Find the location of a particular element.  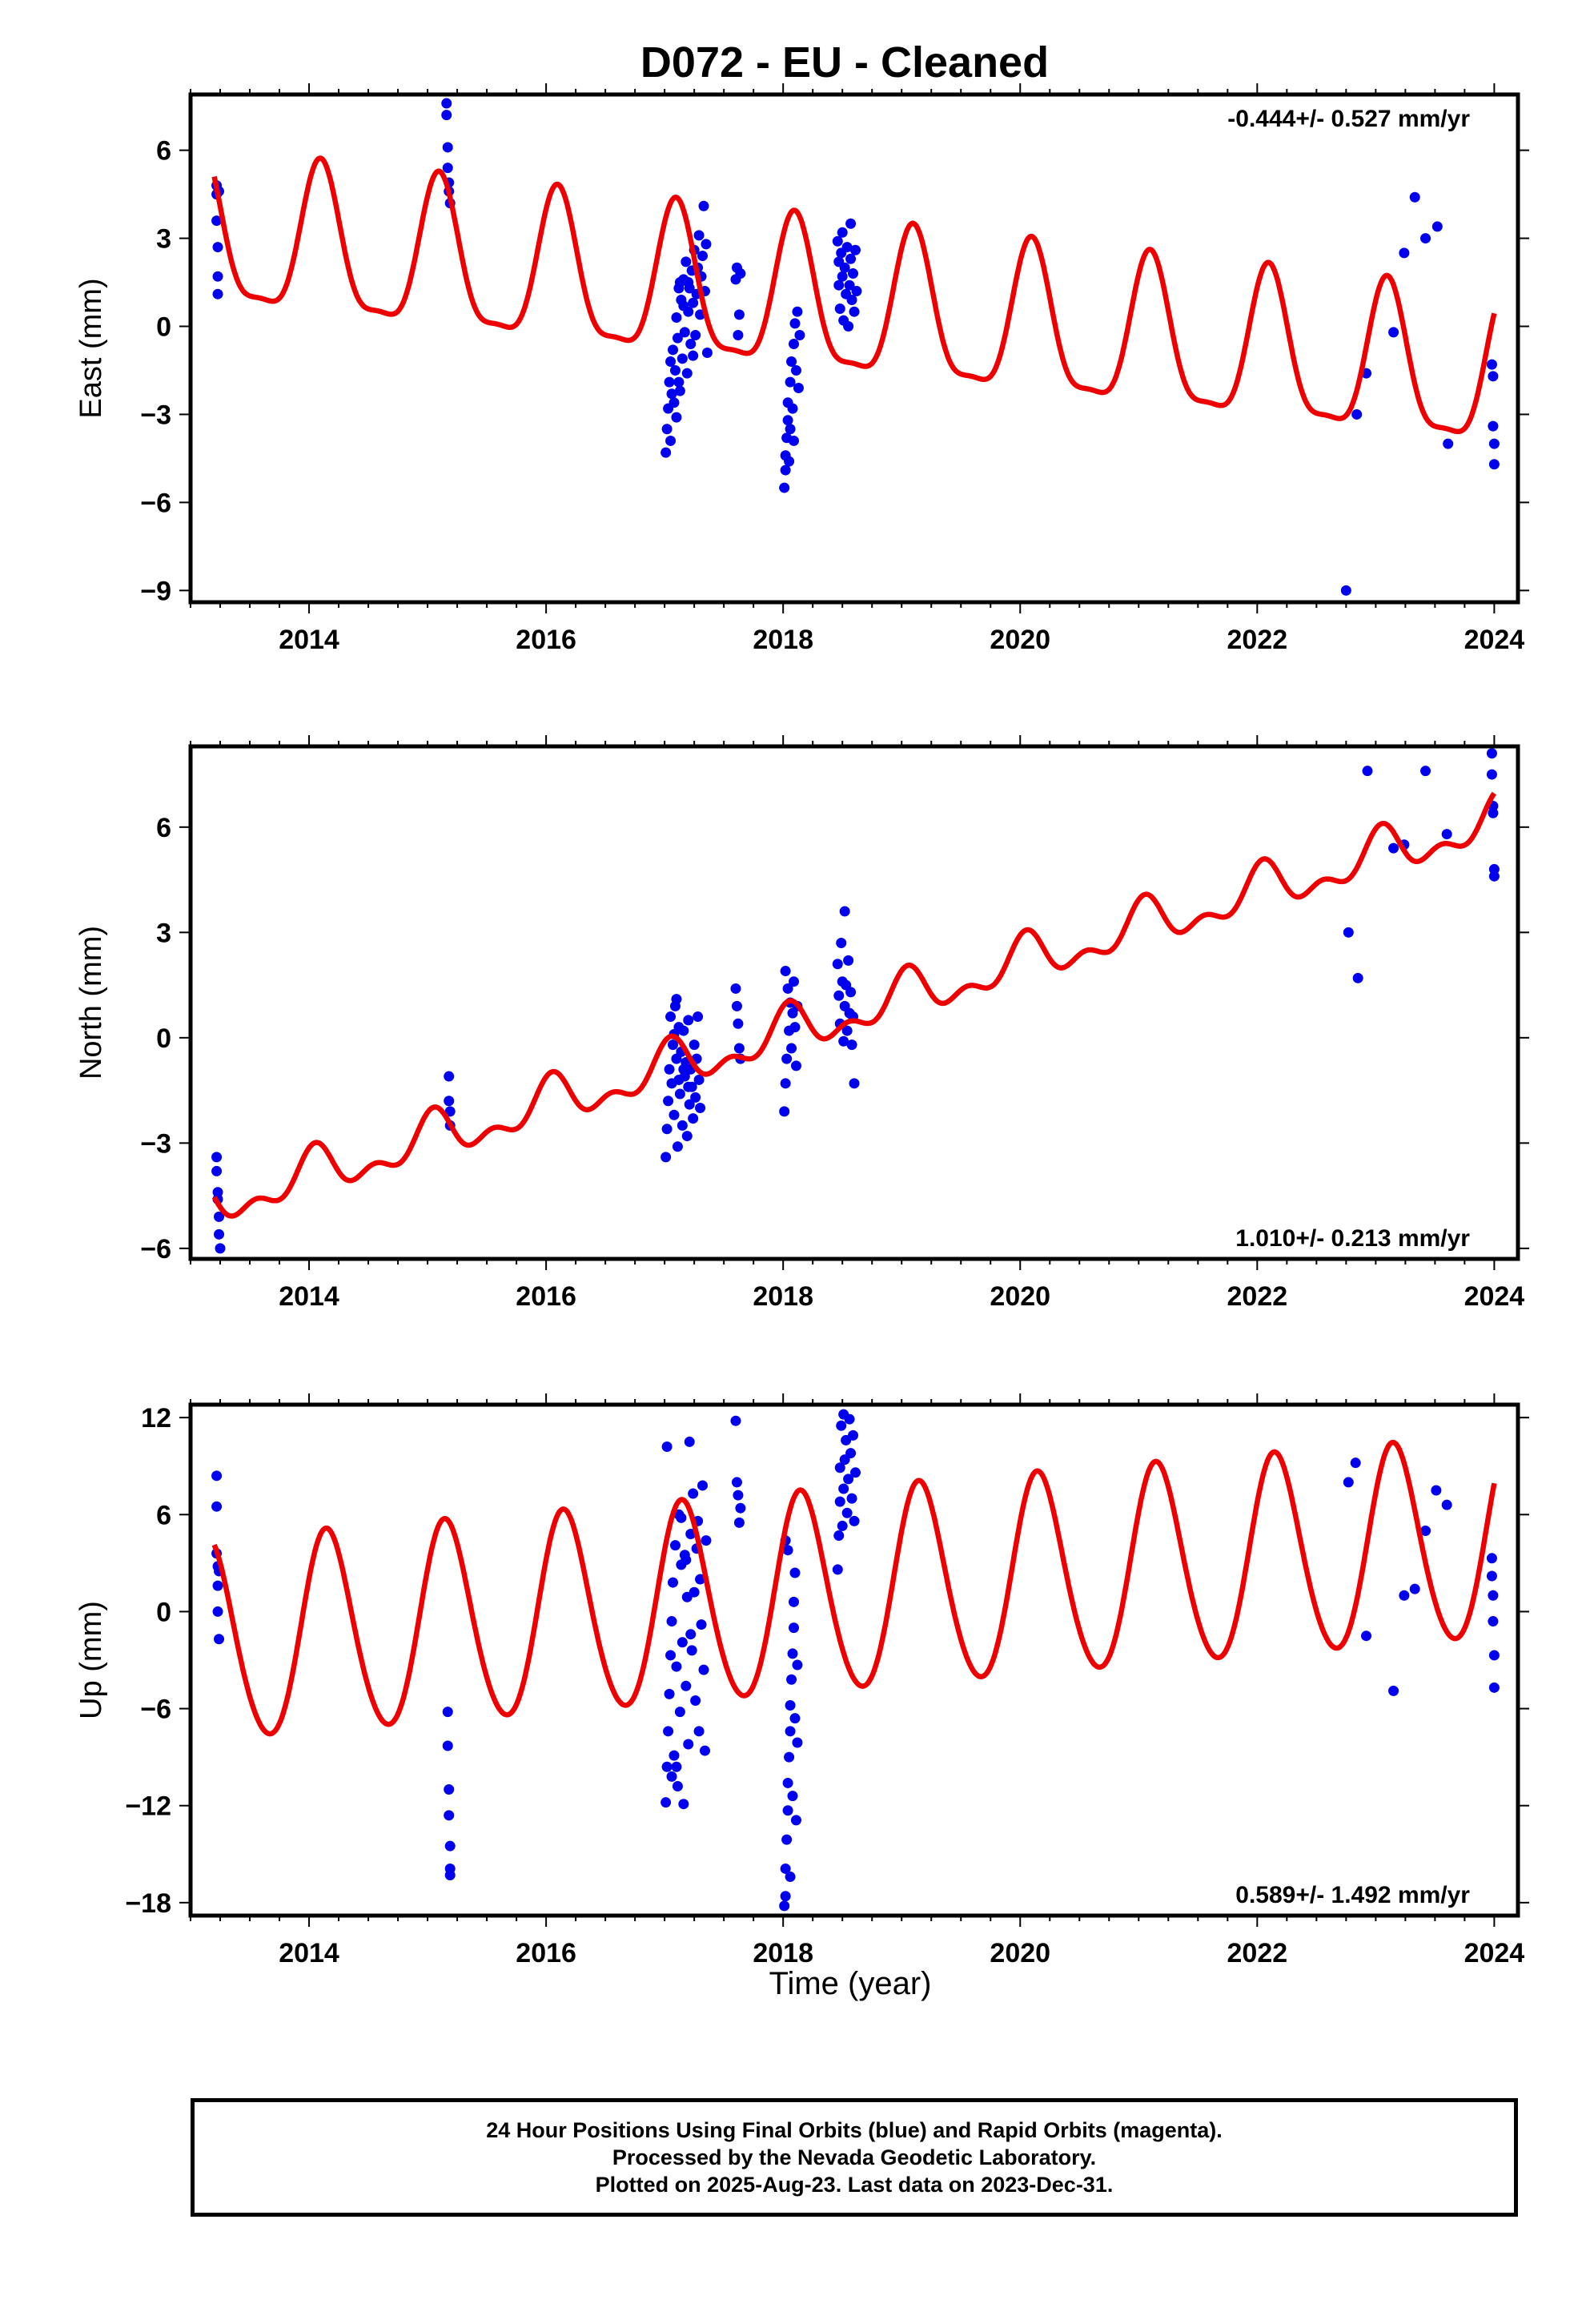

up-rate-label: 0.589+/- 1.492 mm/yr is located at coordinates (1353, 1895).